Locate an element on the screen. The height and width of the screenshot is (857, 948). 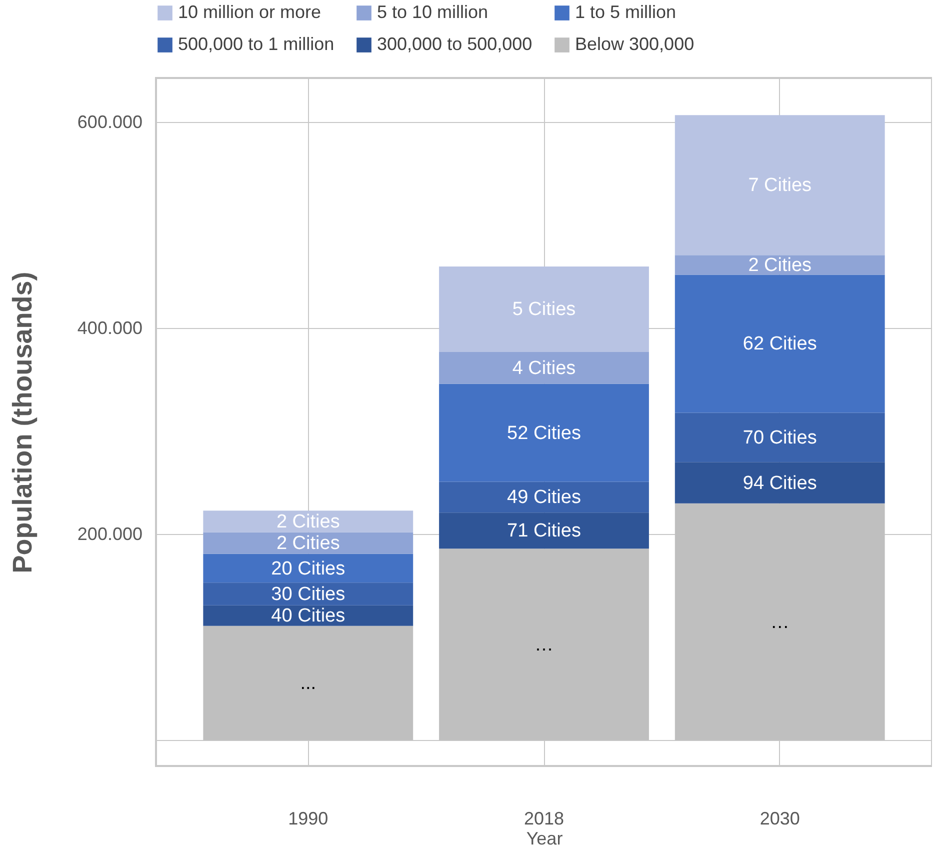
annotation: 4 Cities is located at coordinates (544, 368).